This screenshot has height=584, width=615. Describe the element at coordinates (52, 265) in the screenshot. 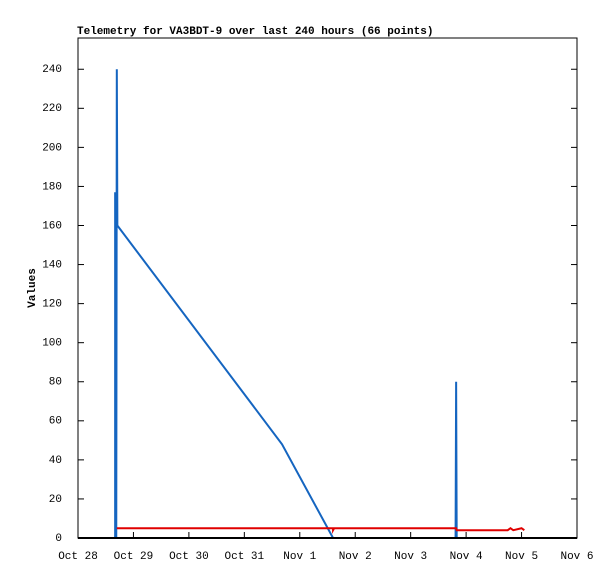

I see `y-tick-label: 140` at that location.